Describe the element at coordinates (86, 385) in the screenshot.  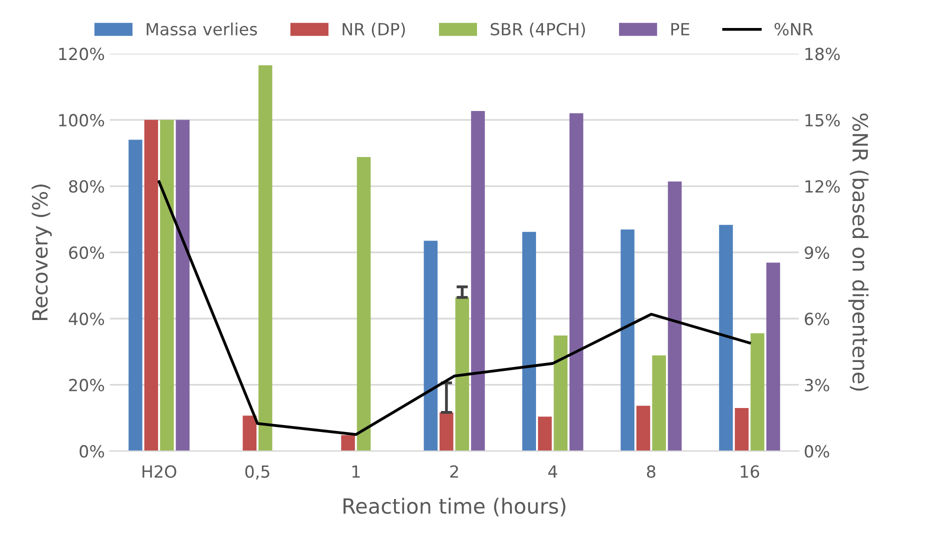
I see `y-tick-label: 20%` at that location.